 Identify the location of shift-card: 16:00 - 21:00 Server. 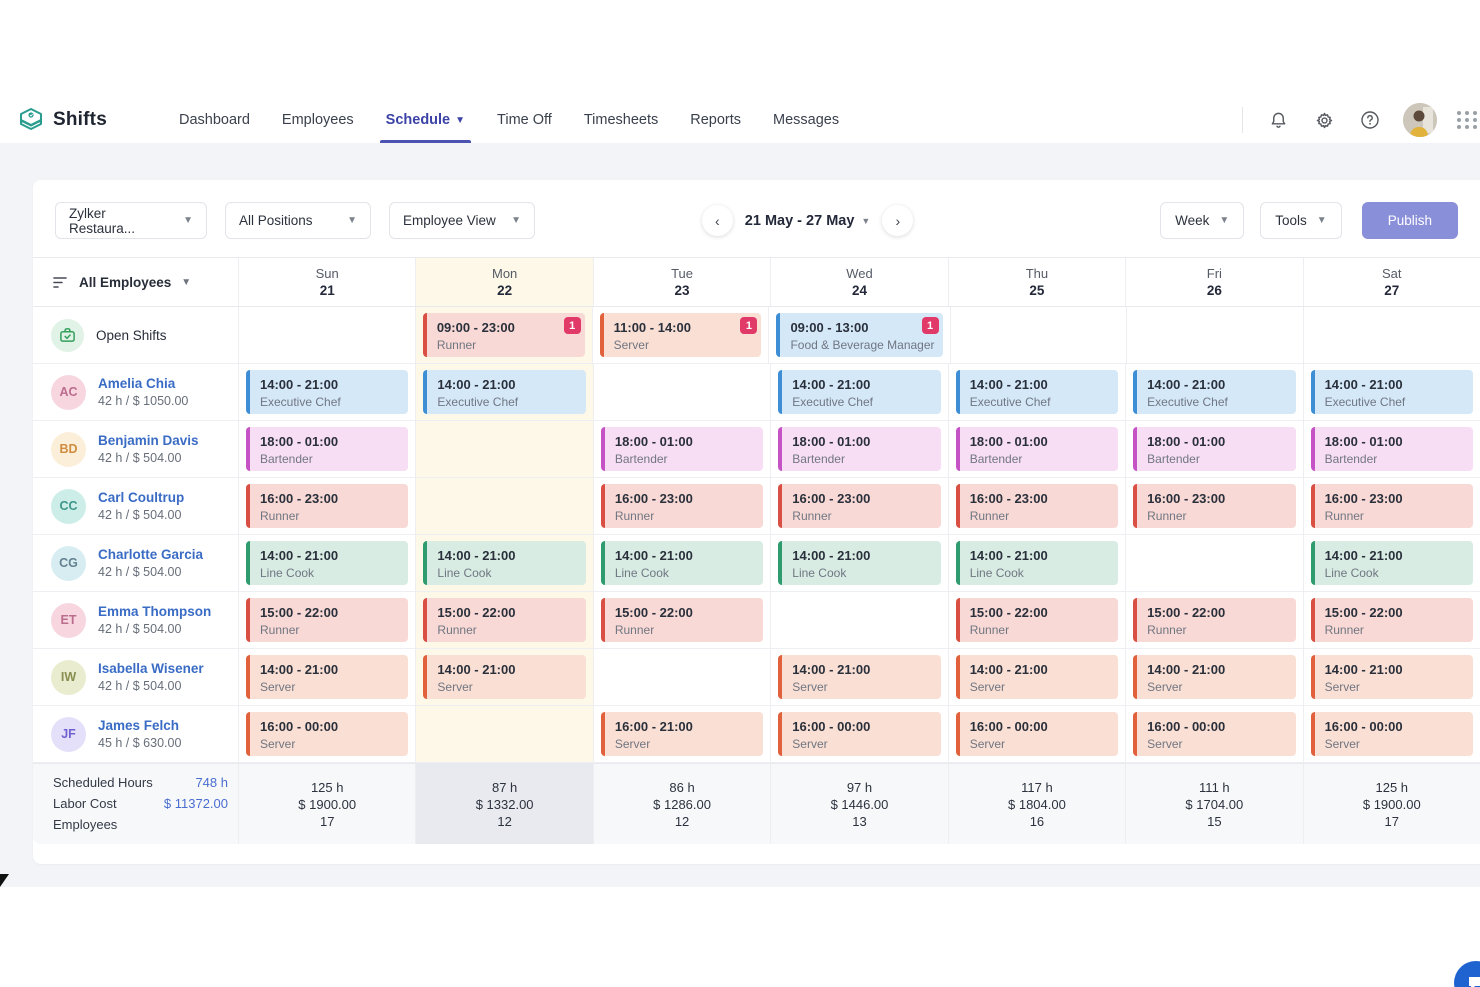
(682, 734).